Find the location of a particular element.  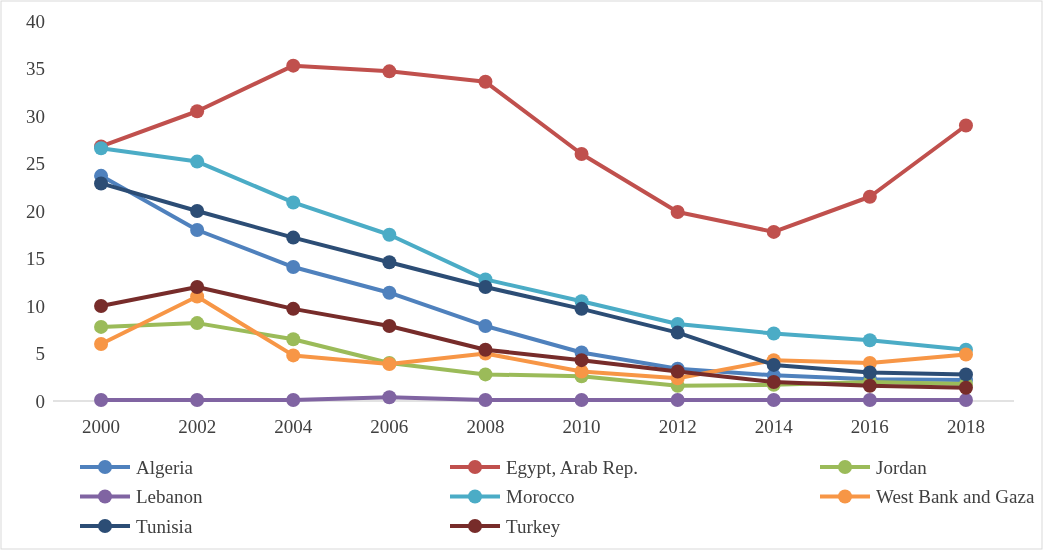

x-tick-label: 2004 is located at coordinates (293, 426).